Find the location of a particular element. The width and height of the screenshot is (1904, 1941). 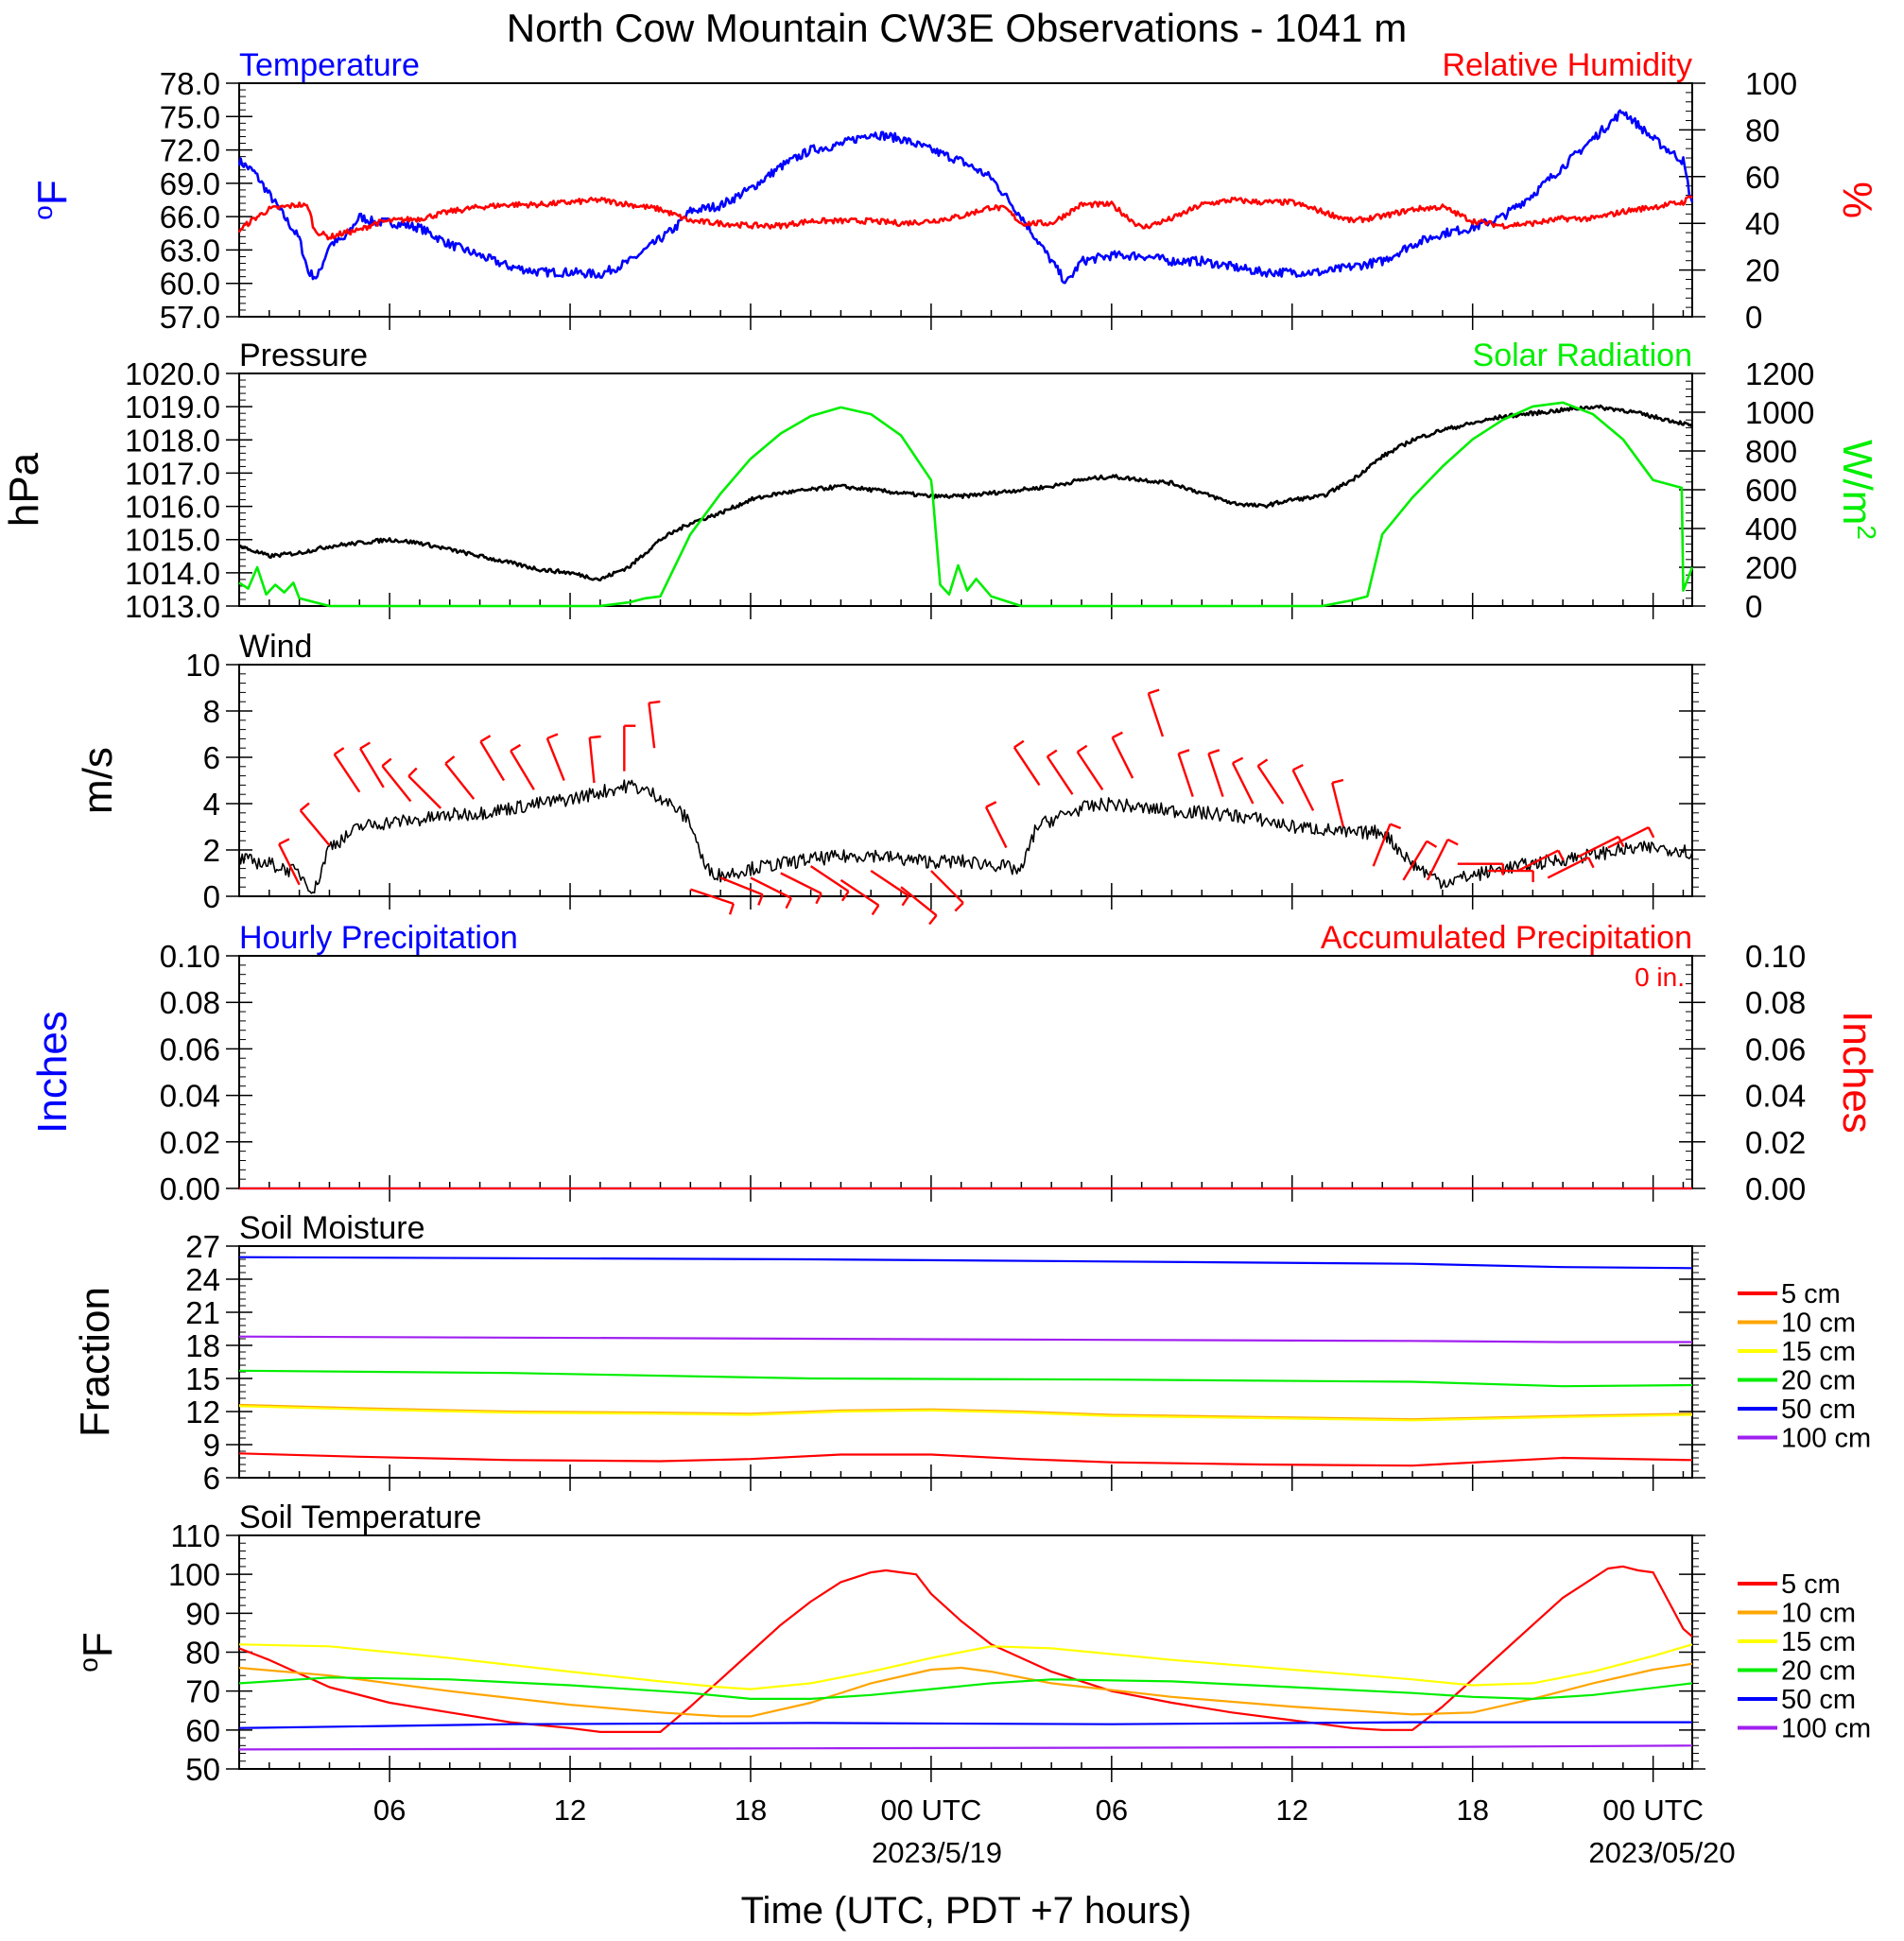

y2-tick-label: 200 is located at coordinates (1771, 567).